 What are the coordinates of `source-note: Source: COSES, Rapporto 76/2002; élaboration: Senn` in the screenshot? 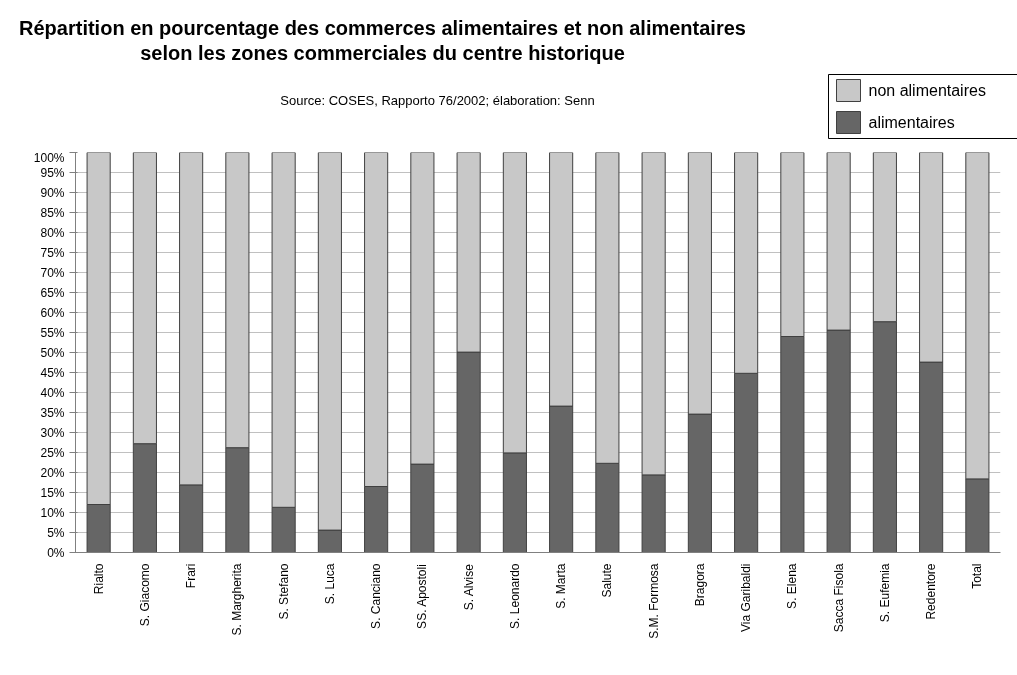 It's located at (437, 101).